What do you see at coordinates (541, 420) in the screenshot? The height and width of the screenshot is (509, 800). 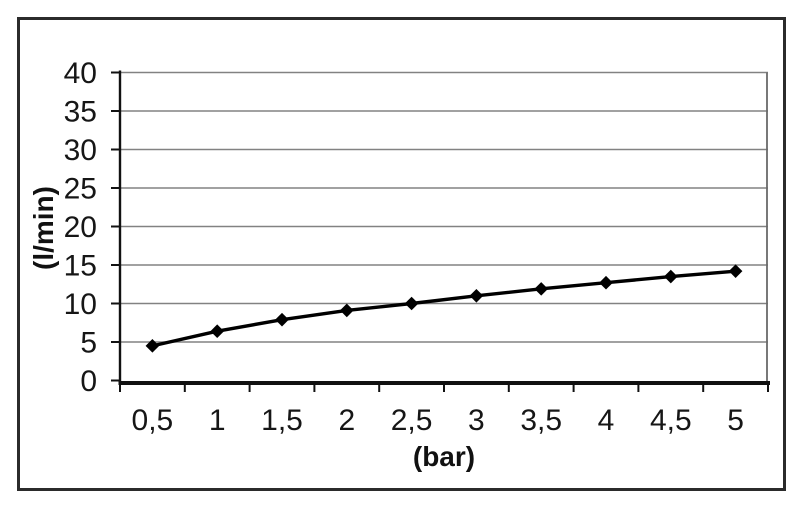 I see `x-tick-label: 3,5` at bounding box center [541, 420].